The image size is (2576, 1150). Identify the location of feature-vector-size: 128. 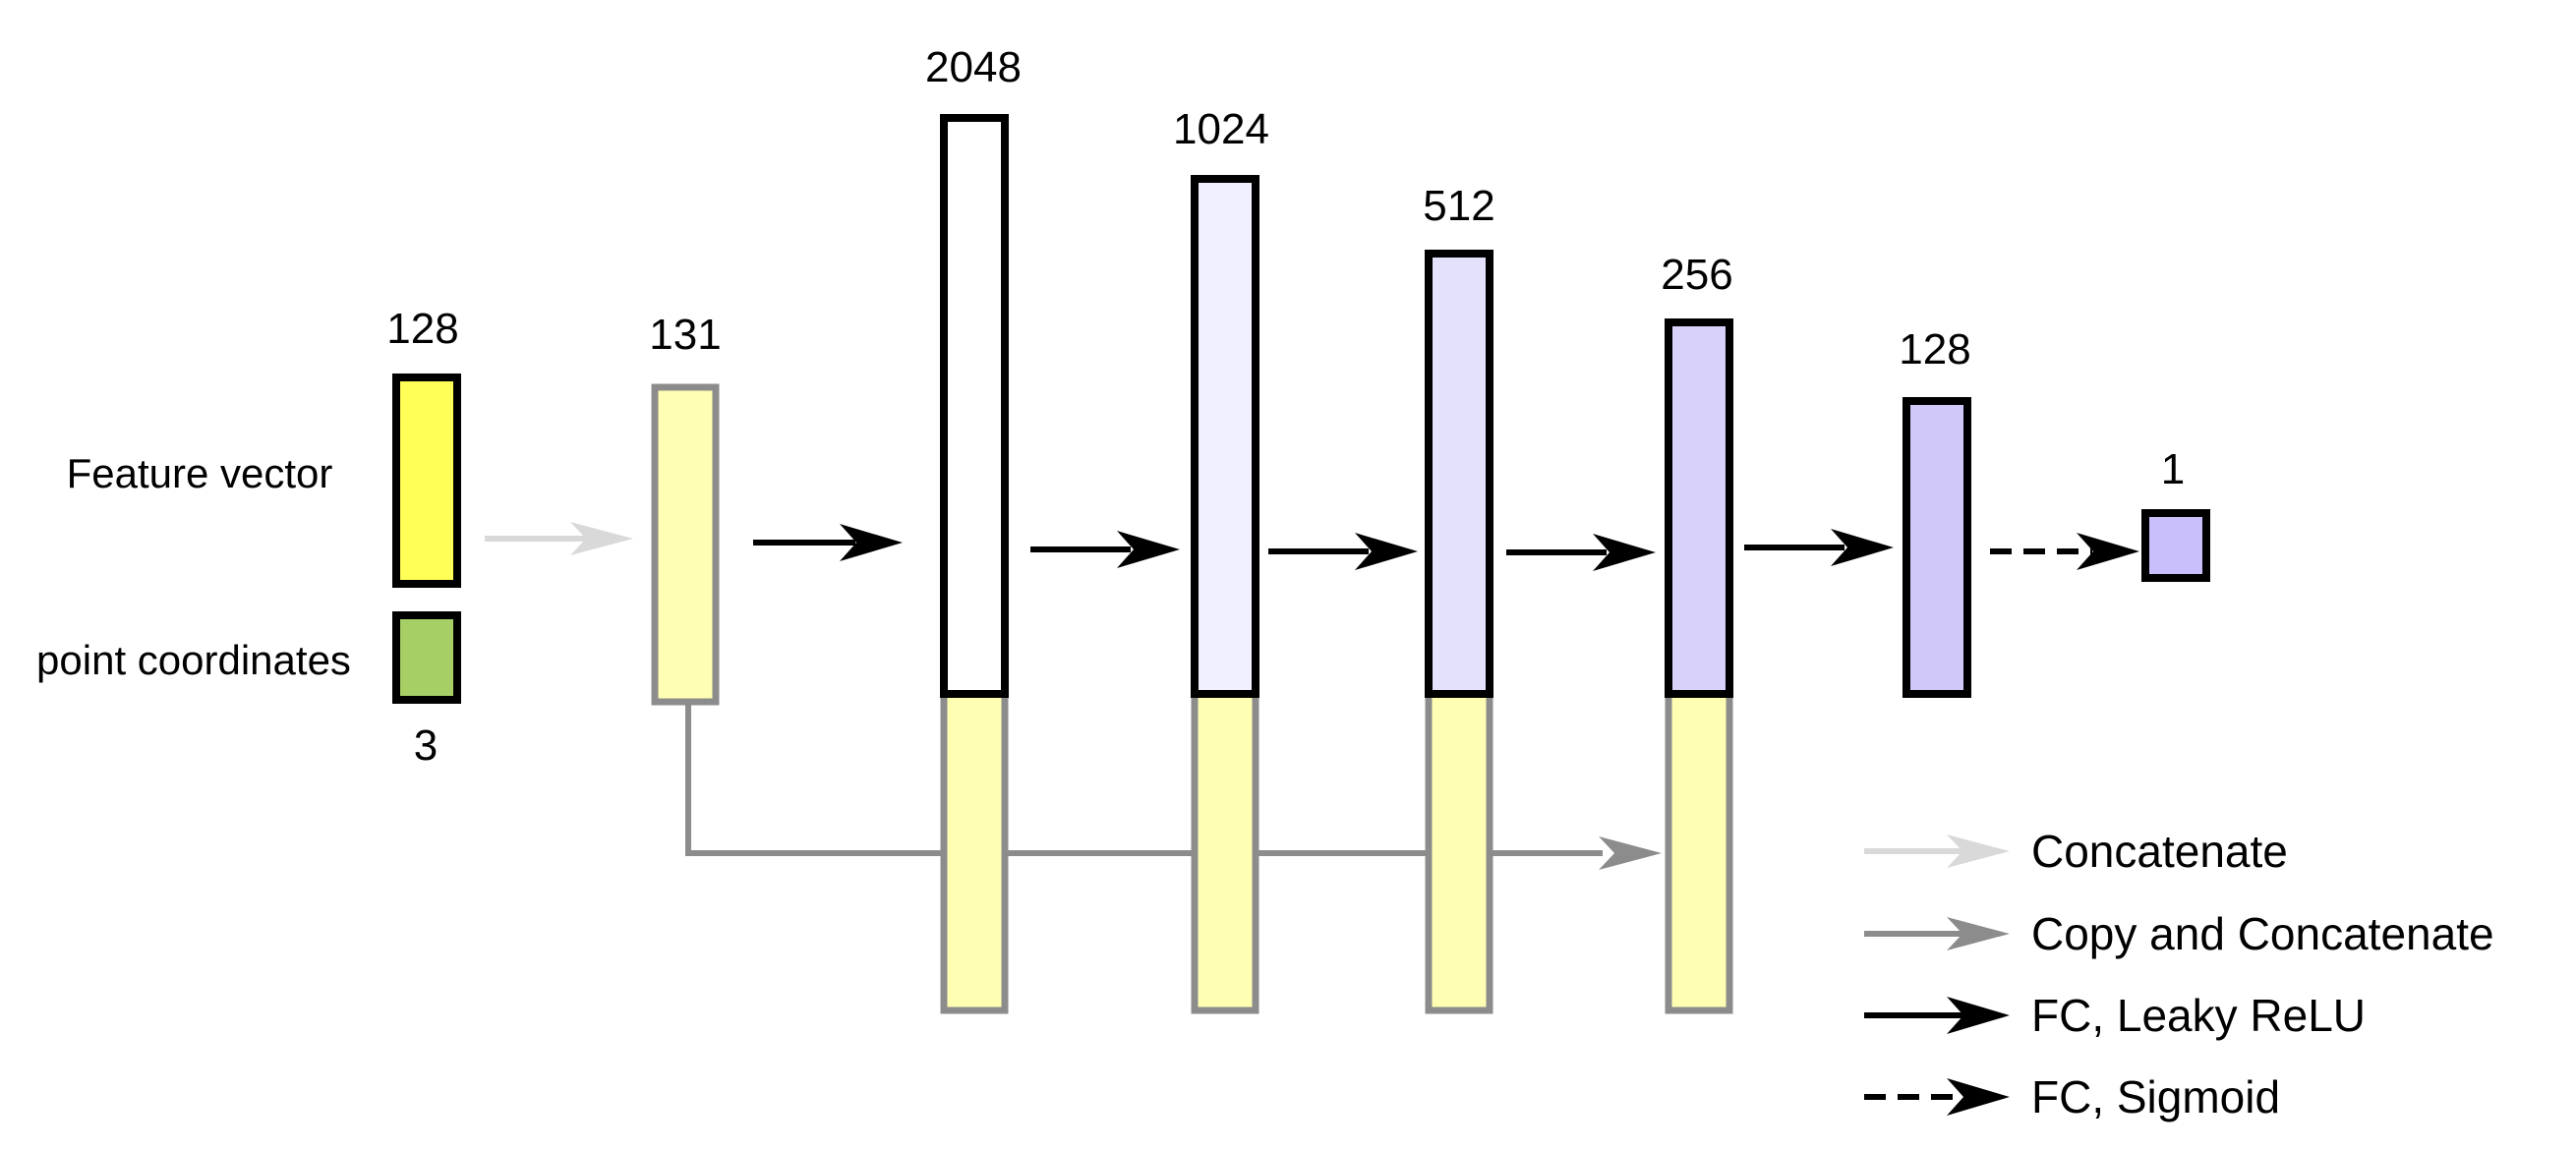
(422, 329).